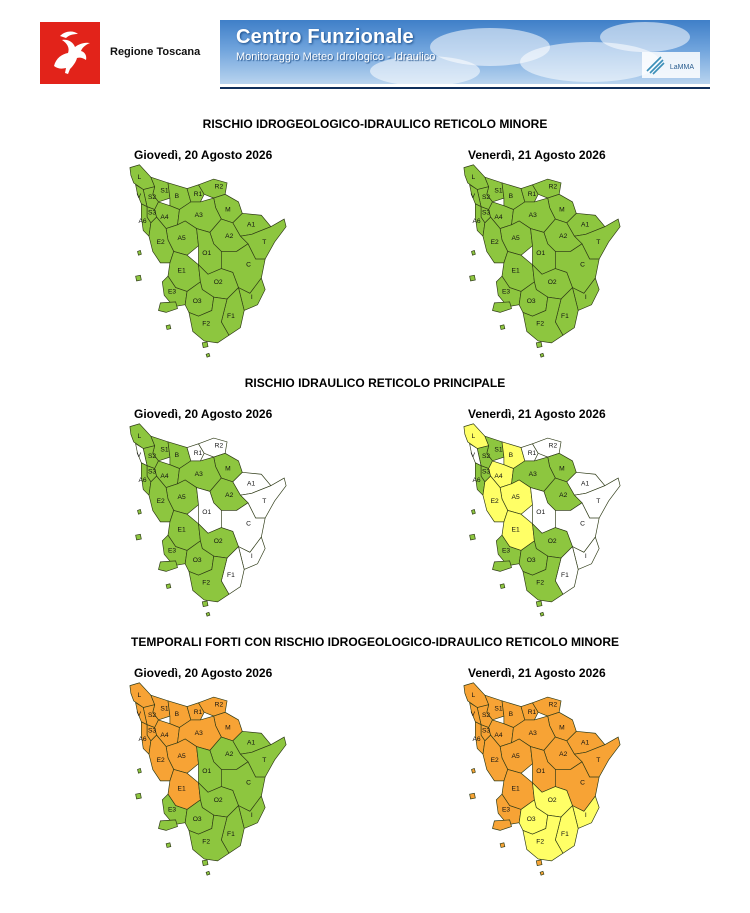 The width and height of the screenshot is (750, 913). Describe the element at coordinates (248, 783) in the screenshot. I see `zone-label: C` at that location.